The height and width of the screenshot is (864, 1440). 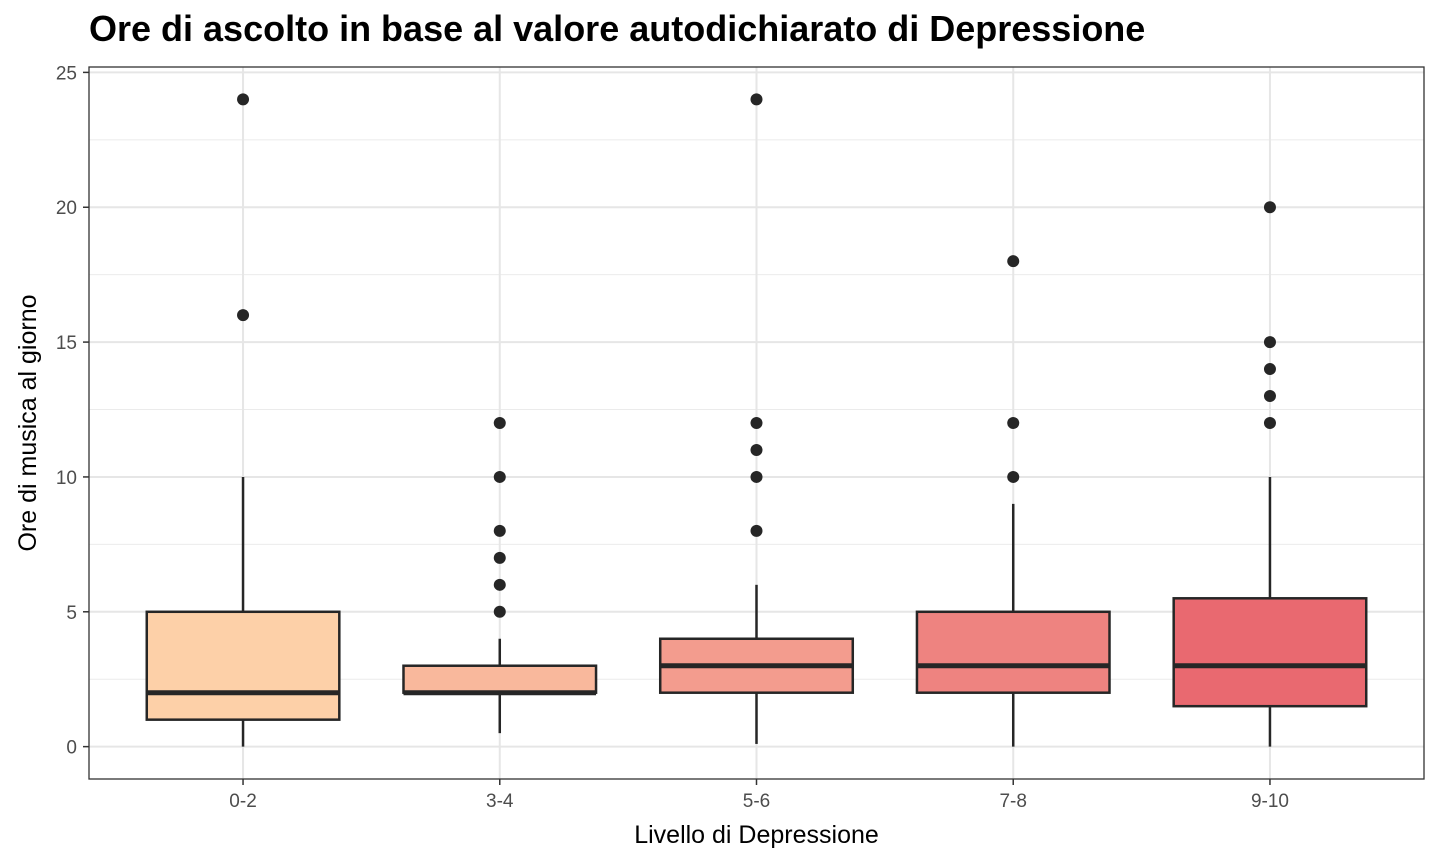 I want to click on x-tick-label: 7-8, so click(x=1012, y=801).